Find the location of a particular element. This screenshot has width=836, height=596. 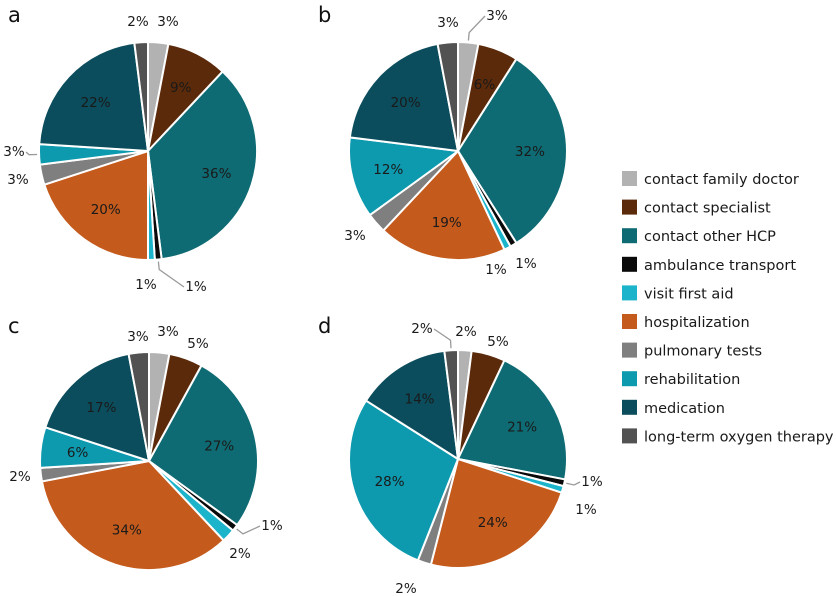

data-label-b-contact-other-hcp: 32% is located at coordinates (530, 152).